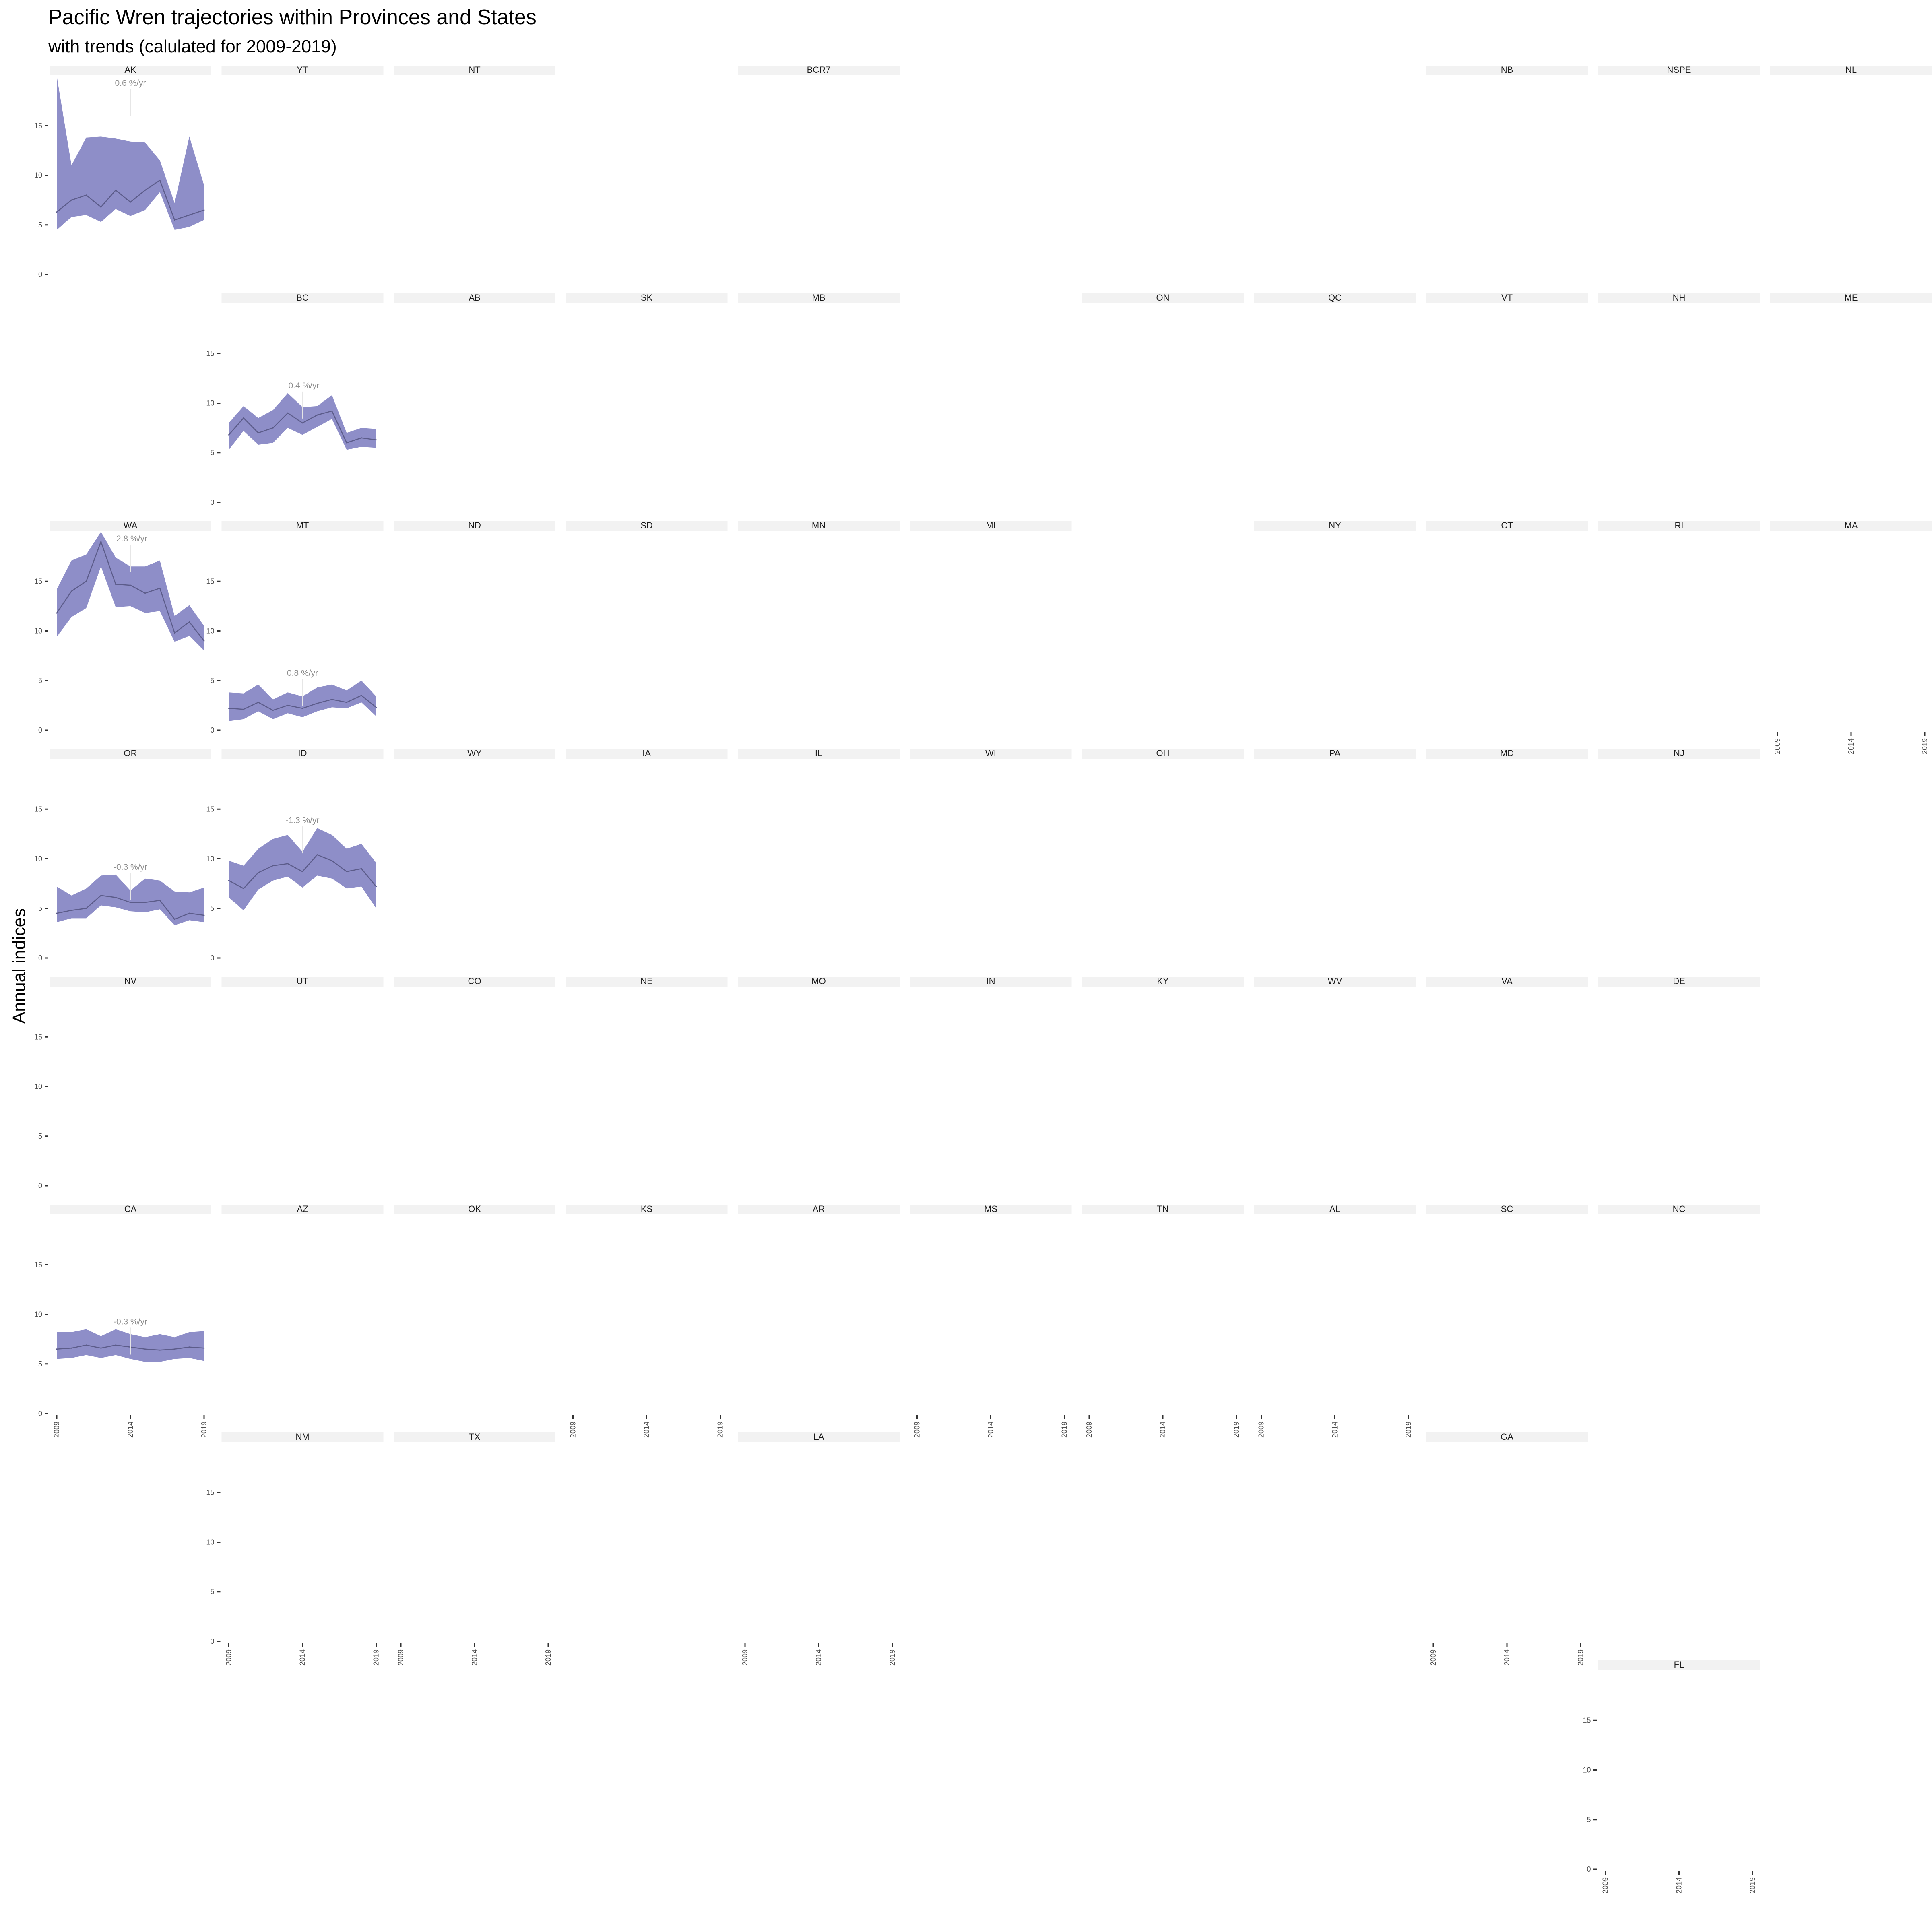 This screenshot has width=1932, height=1932. What do you see at coordinates (130, 538) in the screenshot?
I see `trend-label: -2.8 %/yr` at bounding box center [130, 538].